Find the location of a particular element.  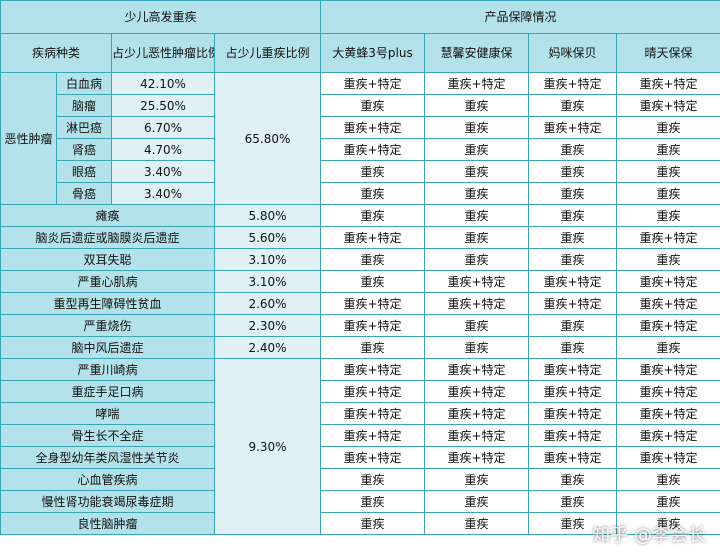

disease-name: 脑中风后遗症 is located at coordinates (107, 347).